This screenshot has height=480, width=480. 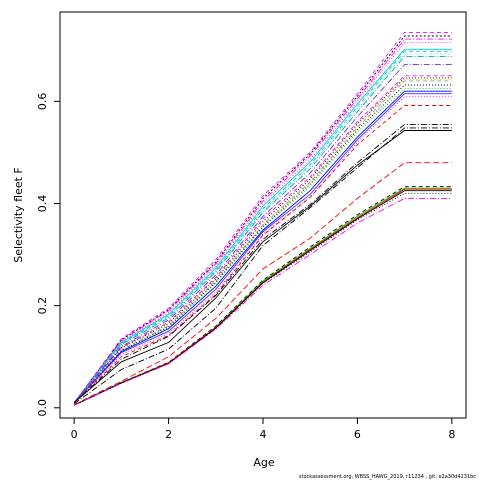 What do you see at coordinates (48, 255) in the screenshot?
I see `y-axis: 0.0 0.2 0.4 0.6` at bounding box center [48, 255].